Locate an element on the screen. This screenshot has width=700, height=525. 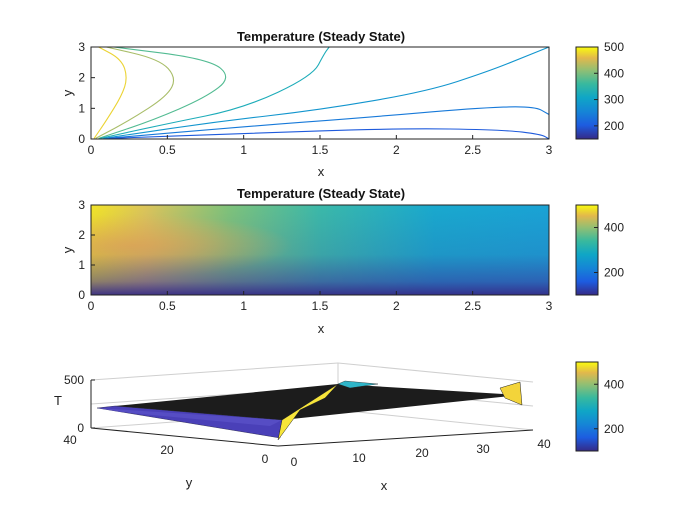
surface-zlabel: T is located at coordinates (58, 400).